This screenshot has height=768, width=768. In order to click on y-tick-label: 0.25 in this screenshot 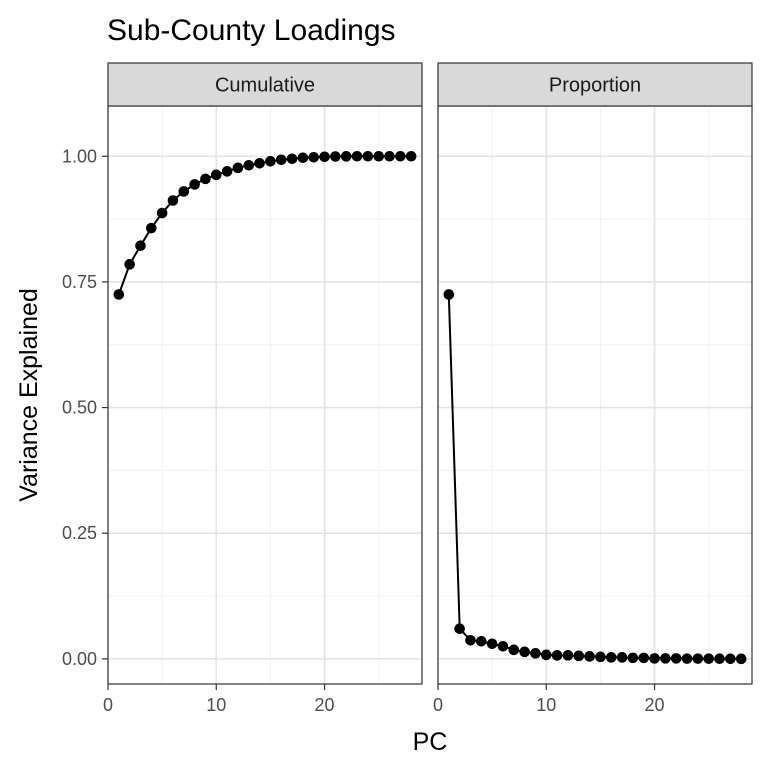, I will do `click(79, 533)`.